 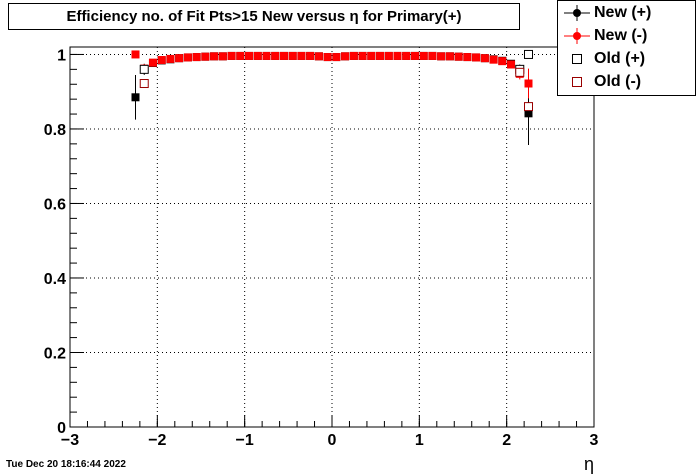 What do you see at coordinates (594, 440) in the screenshot?
I see `x-tick-label: 3` at bounding box center [594, 440].